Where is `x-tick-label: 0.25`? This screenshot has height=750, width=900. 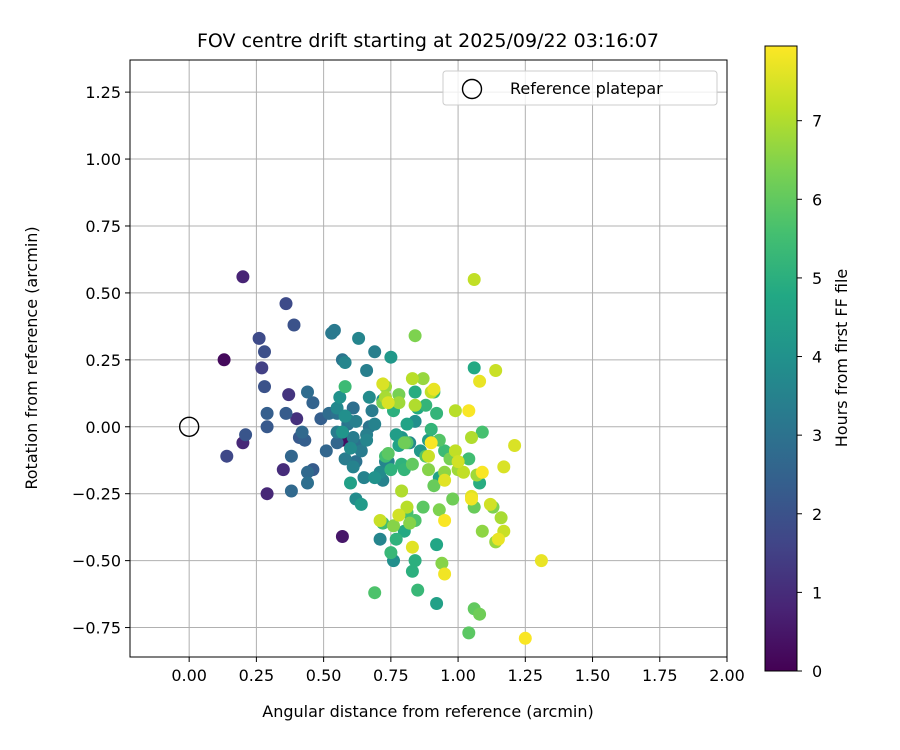 x-tick-label: 0.25 is located at coordinates (257, 675).